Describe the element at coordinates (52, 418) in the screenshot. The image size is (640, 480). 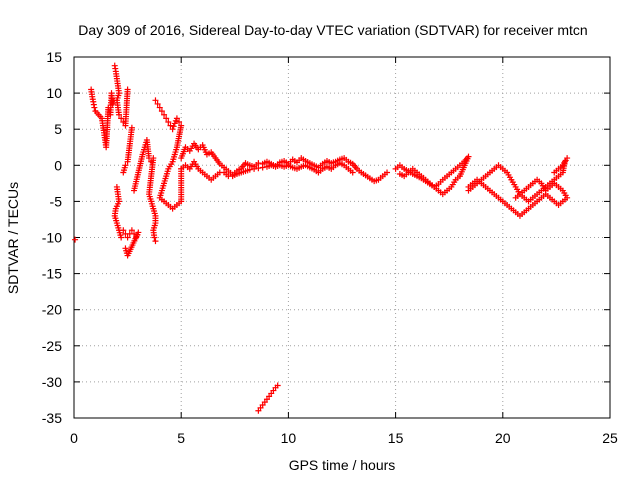
I see `y-tick-label: -35` at that location.